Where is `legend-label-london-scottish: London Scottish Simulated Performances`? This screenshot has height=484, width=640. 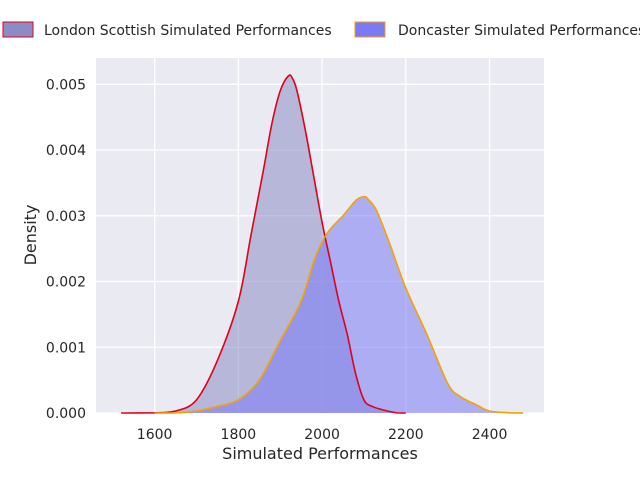 legend-label-london-scottish: London Scottish Simulated Performances is located at coordinates (188, 31).